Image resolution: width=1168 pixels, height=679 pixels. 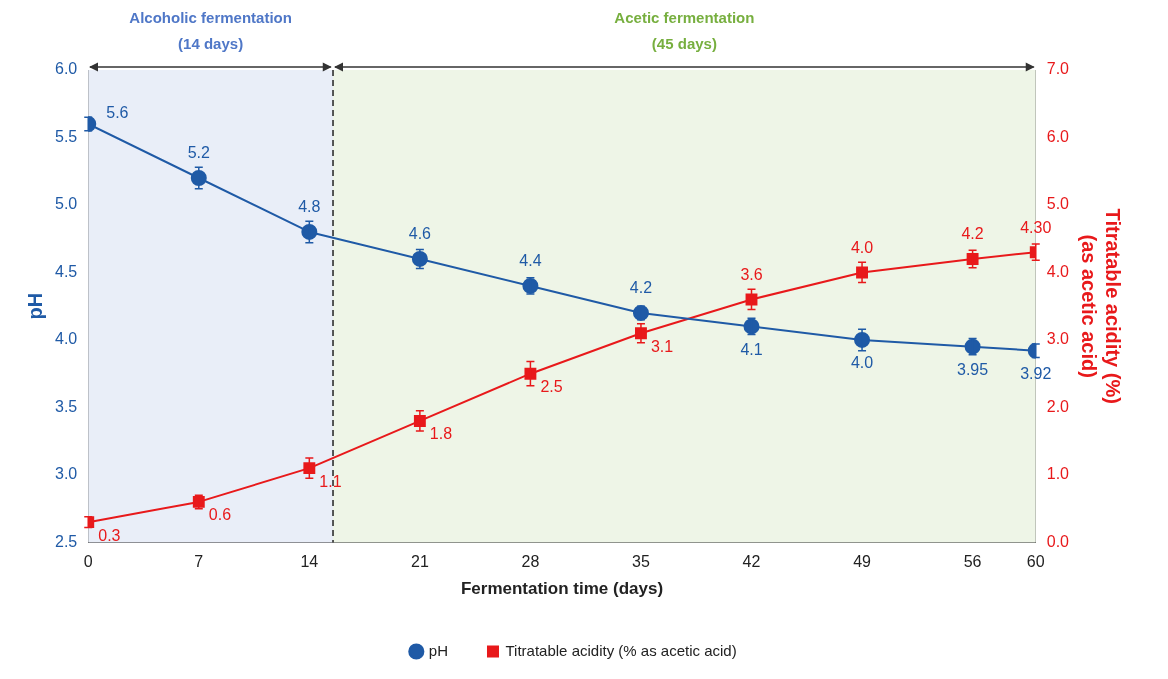 What do you see at coordinates (973, 370) in the screenshot?
I see `data-label: 3.95` at bounding box center [973, 370].